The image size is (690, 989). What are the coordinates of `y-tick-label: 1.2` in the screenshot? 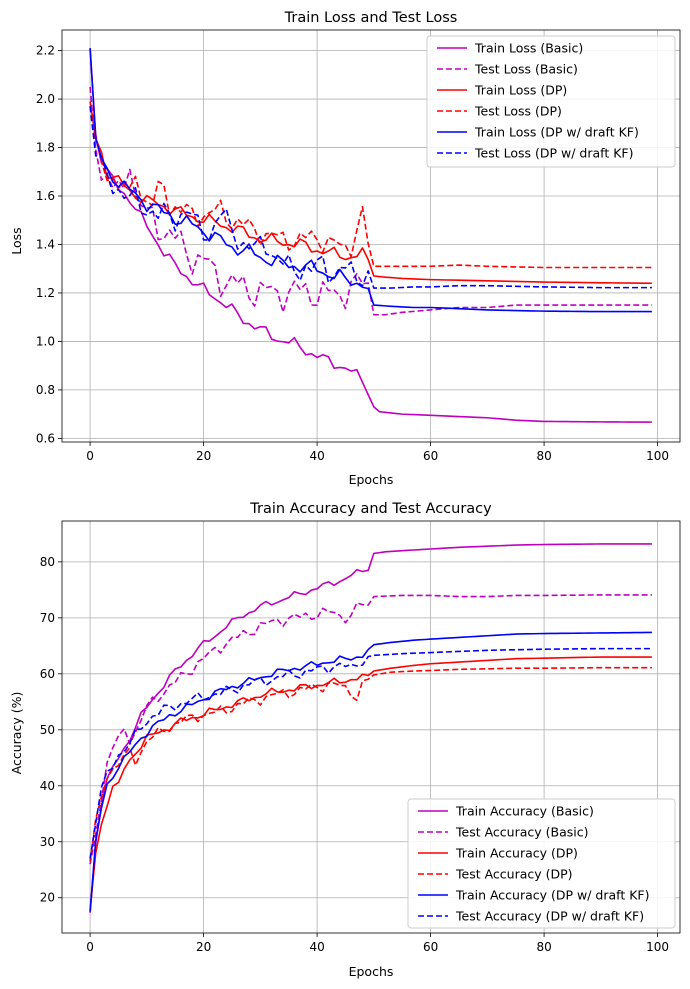 It's located at (45, 293).